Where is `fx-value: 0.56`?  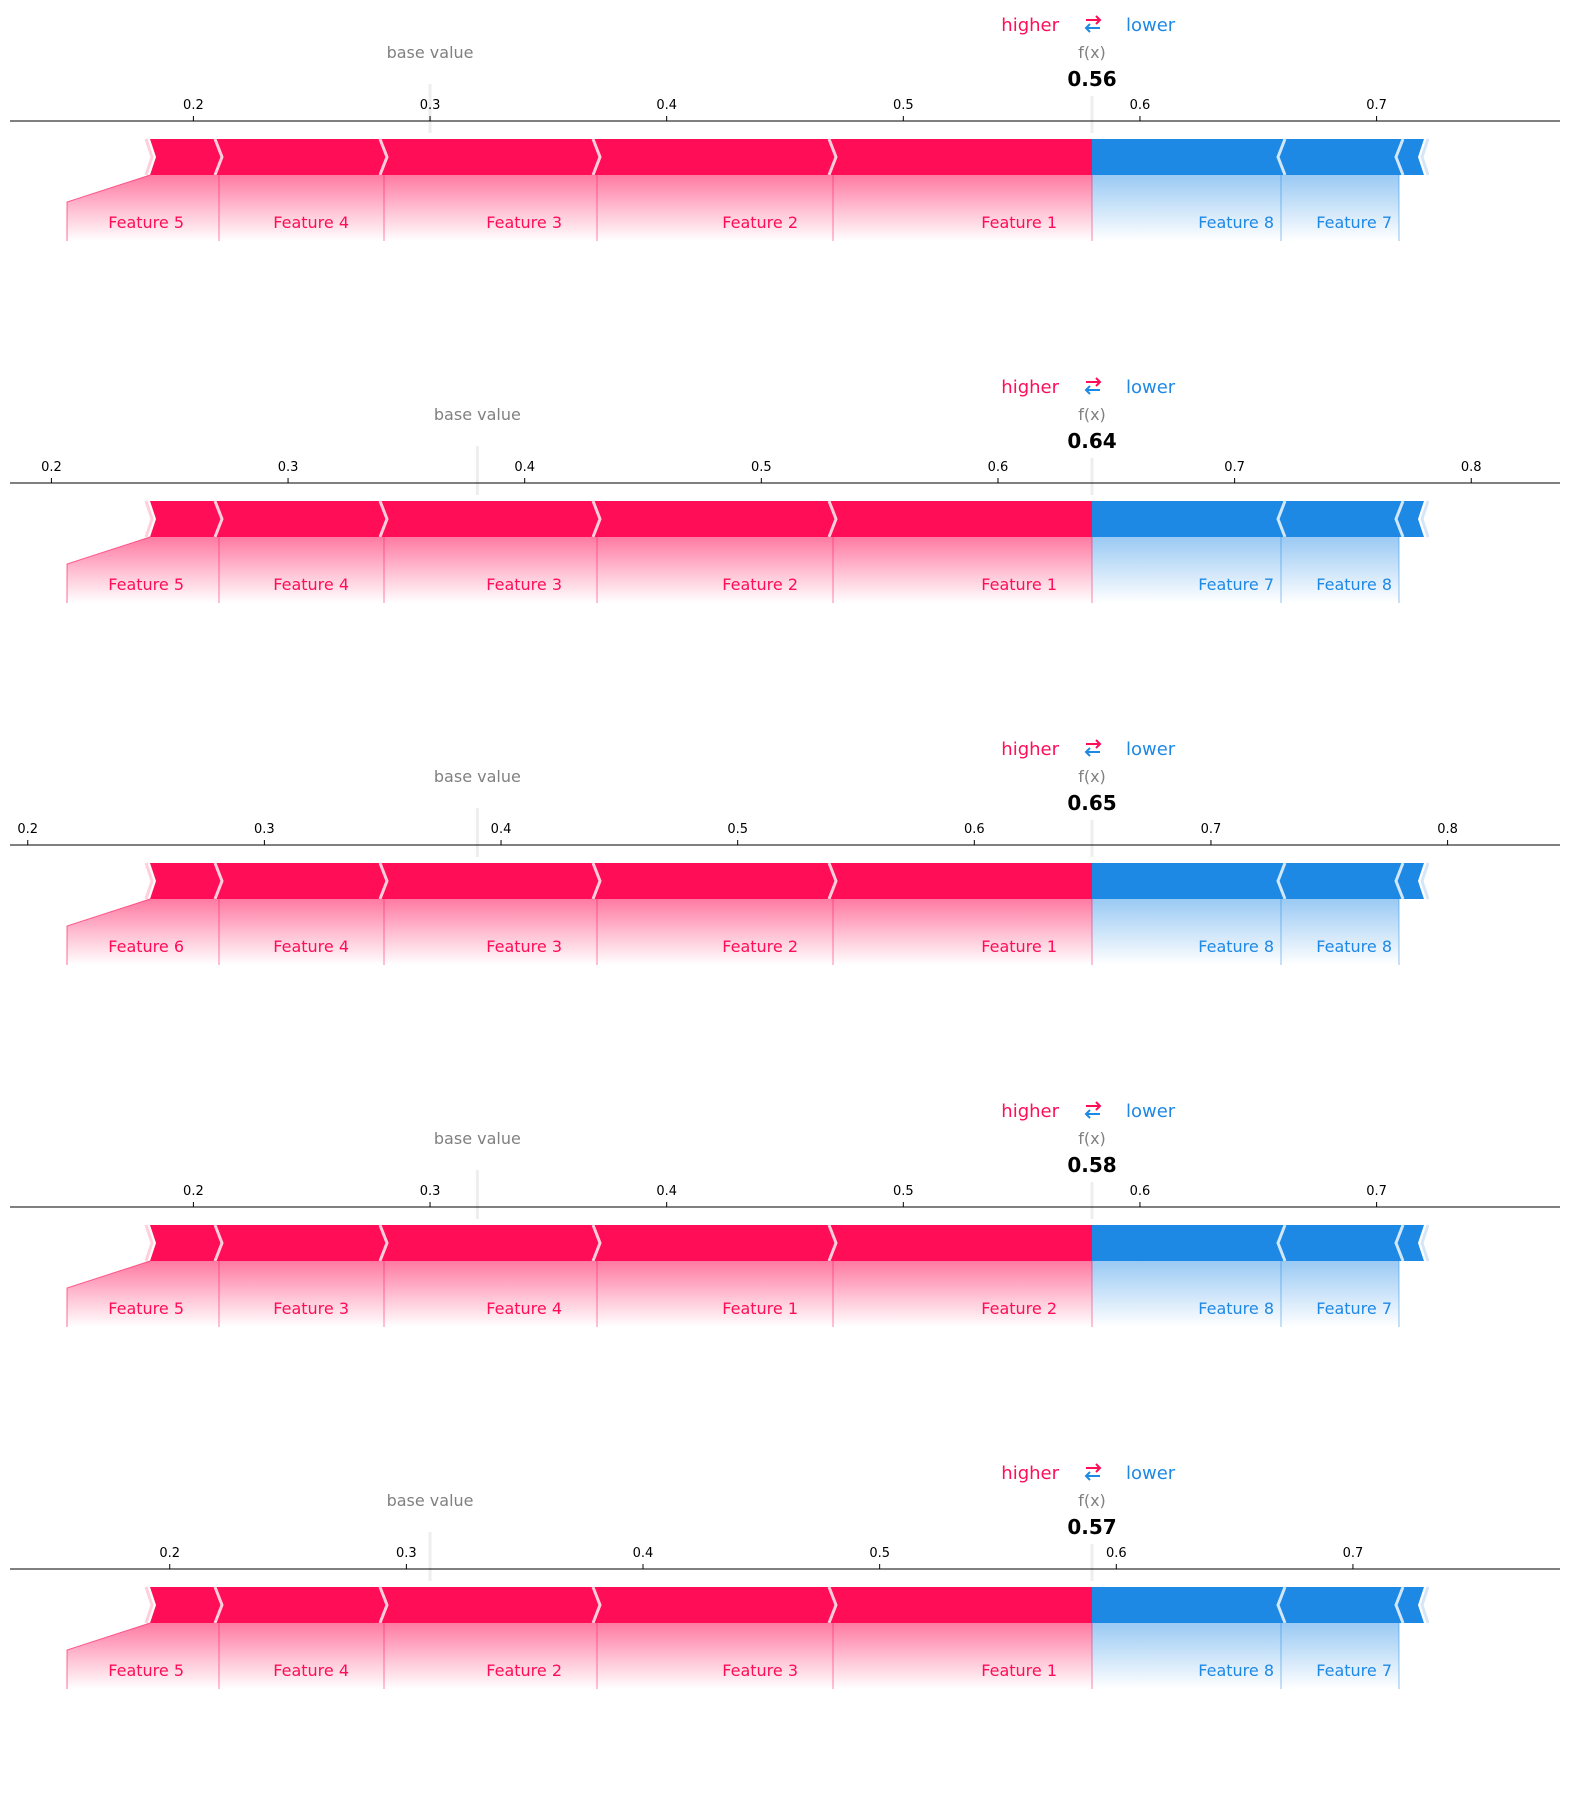
fx-value: 0.56 is located at coordinates (1091, 79).